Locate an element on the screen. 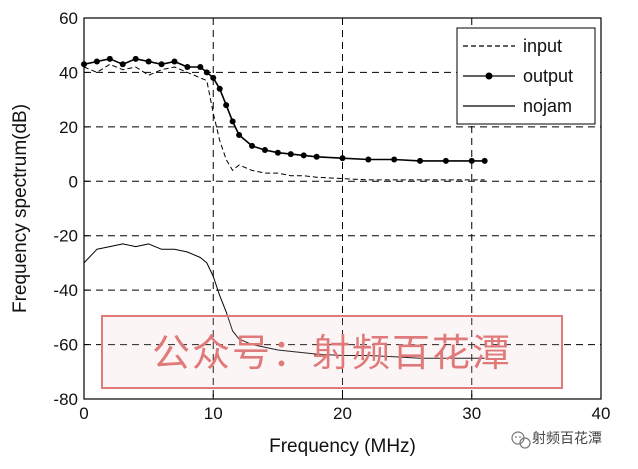  watermark: 公众号：射频百花潭 is located at coordinates (332, 352).